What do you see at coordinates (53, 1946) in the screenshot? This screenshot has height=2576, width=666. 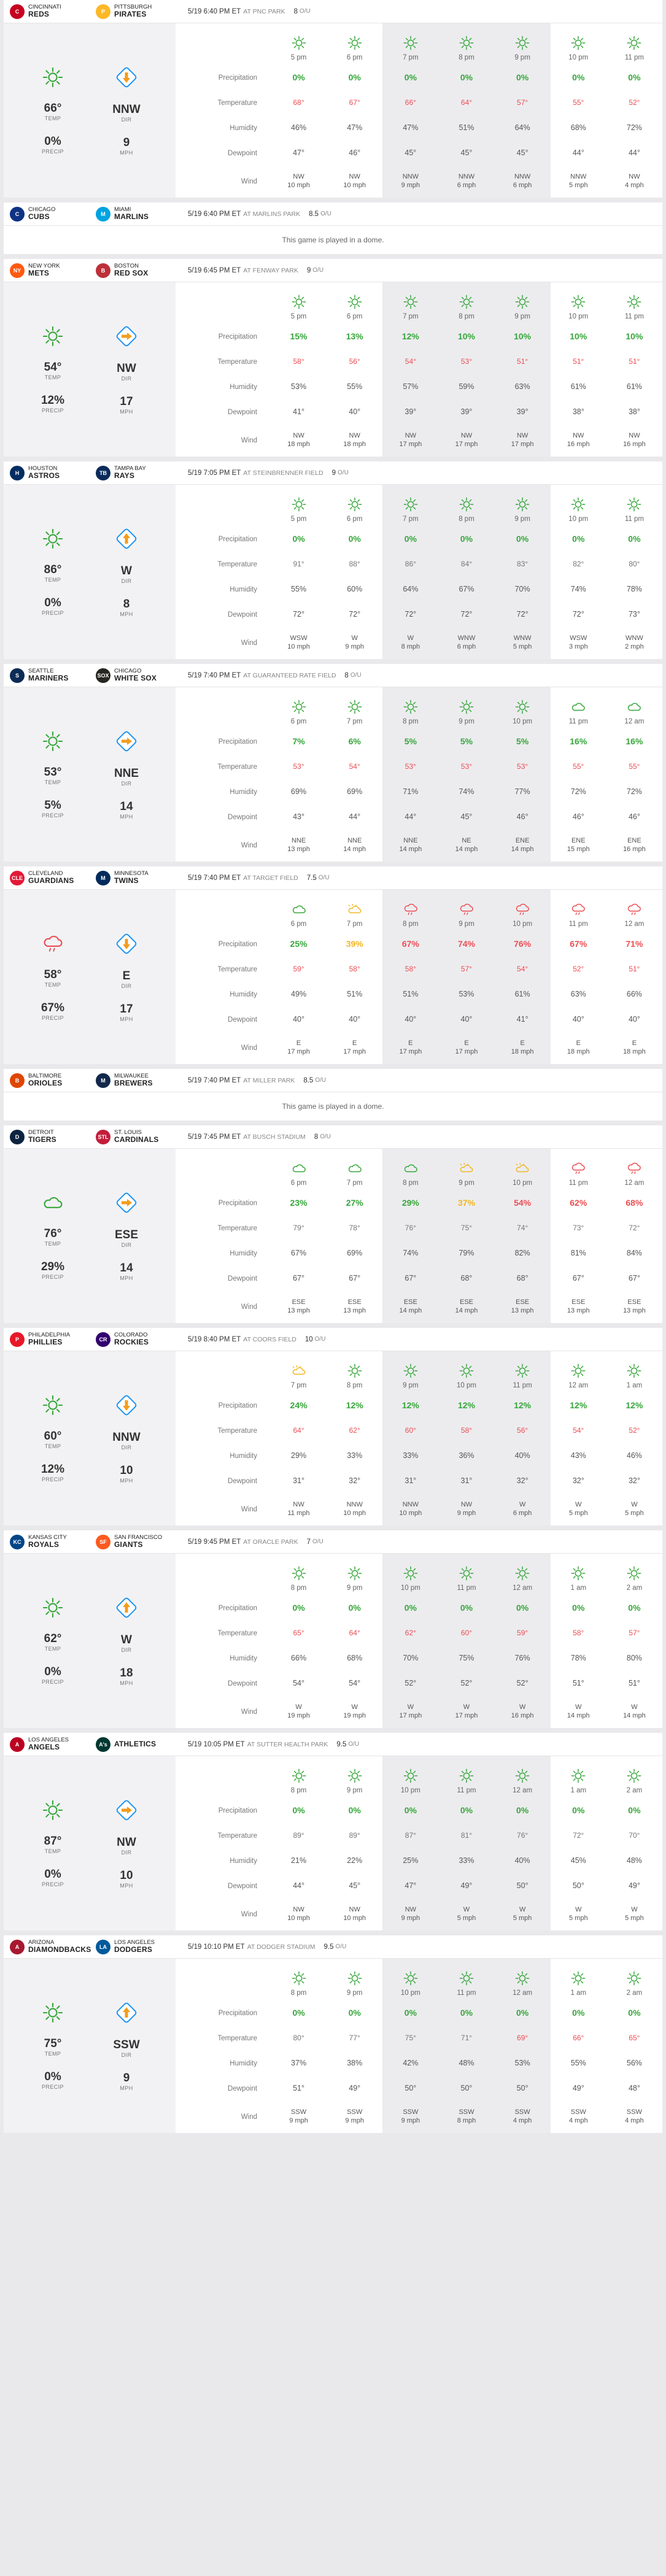 I see `away-team: A Arizona Diamondbacks` at bounding box center [53, 1946].